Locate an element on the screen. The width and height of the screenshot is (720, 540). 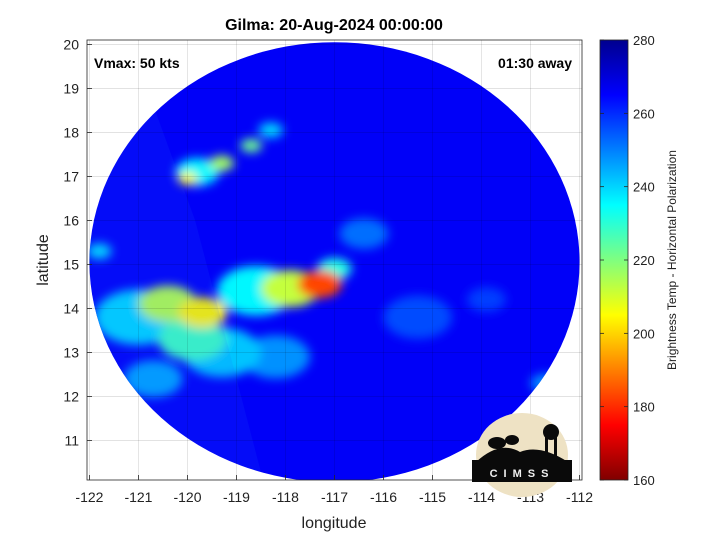
satellite-dish-icon is located at coordinates (497, 443).